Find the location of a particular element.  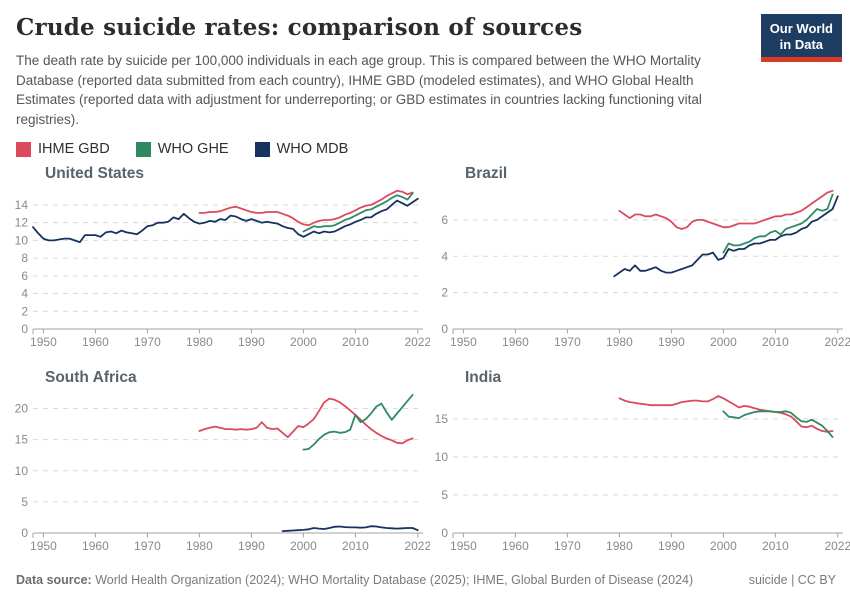

y-tick-label: 8 is located at coordinates (24, 258).